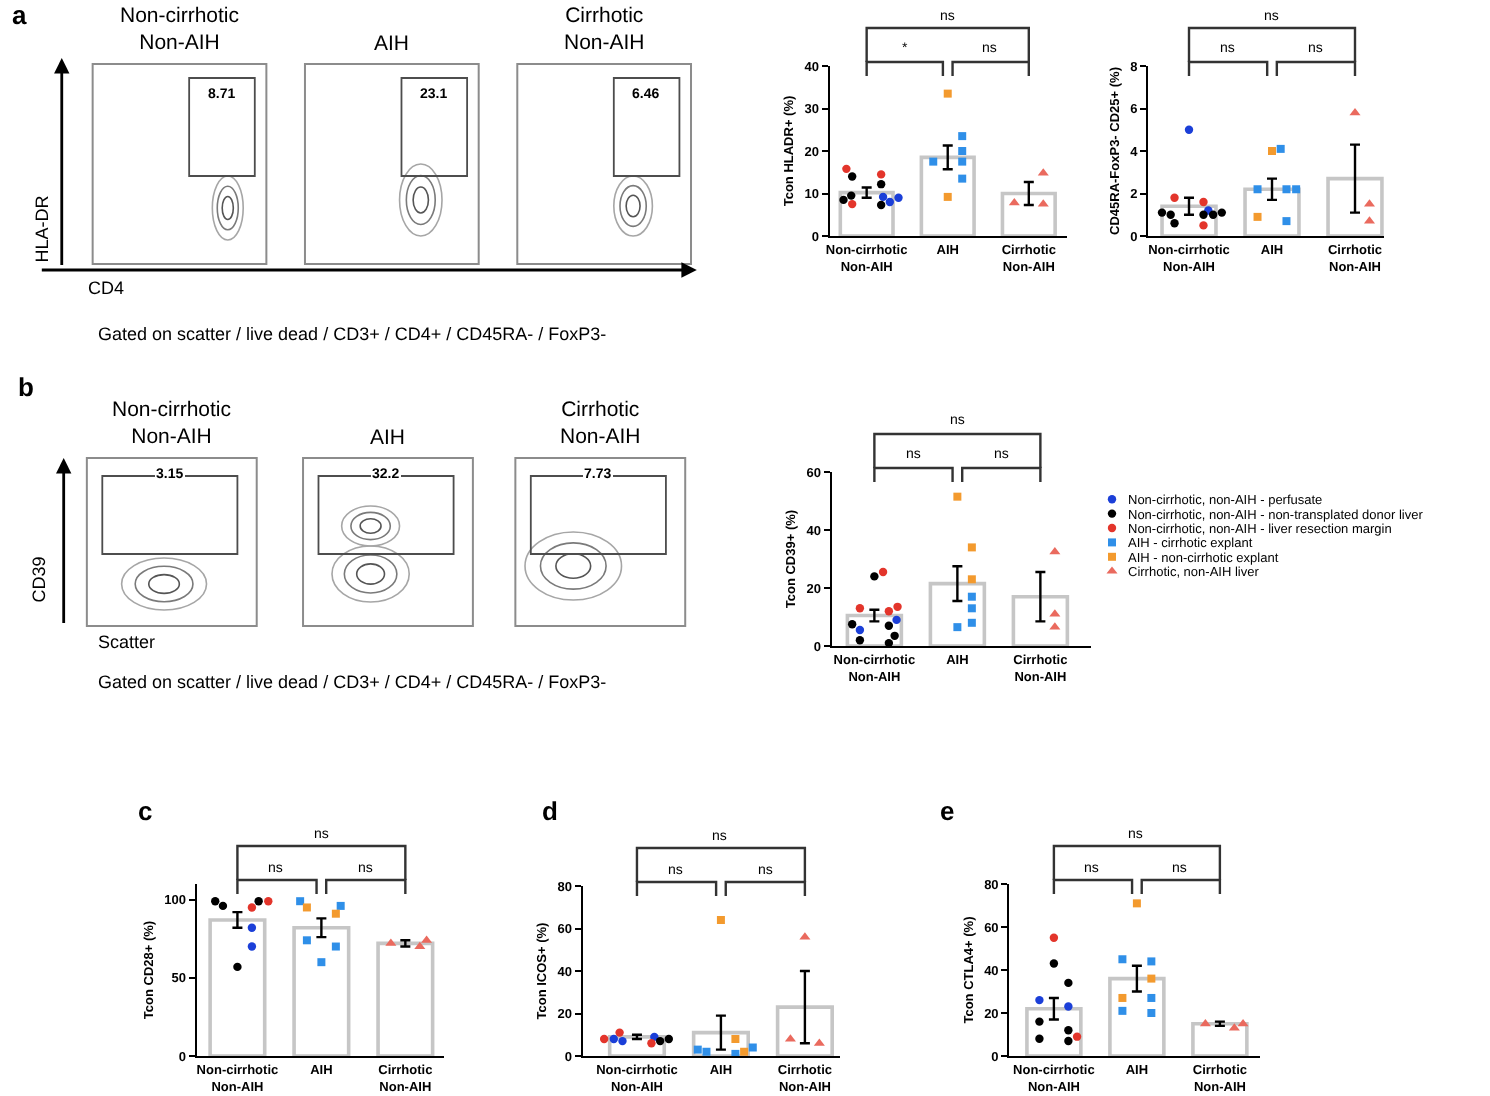  Describe the element at coordinates (26, 387) in the screenshot. I see `text: b` at that location.